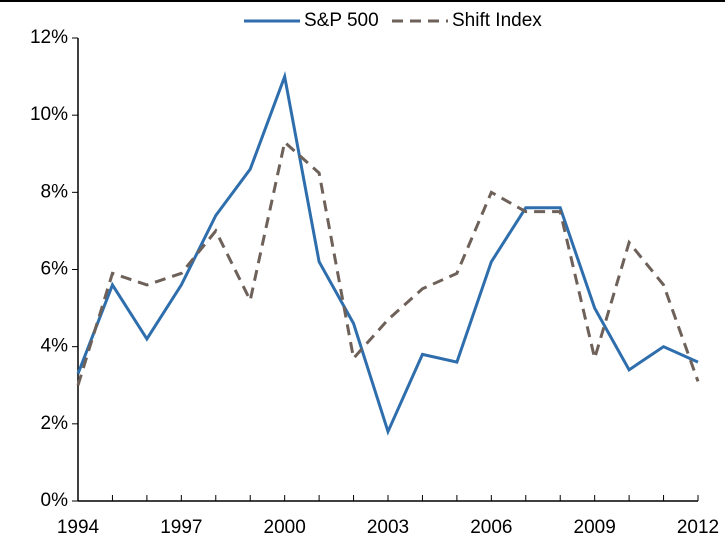 This screenshot has height=541, width=725. What do you see at coordinates (78, 527) in the screenshot?
I see `x-tick-label: 1994` at bounding box center [78, 527].